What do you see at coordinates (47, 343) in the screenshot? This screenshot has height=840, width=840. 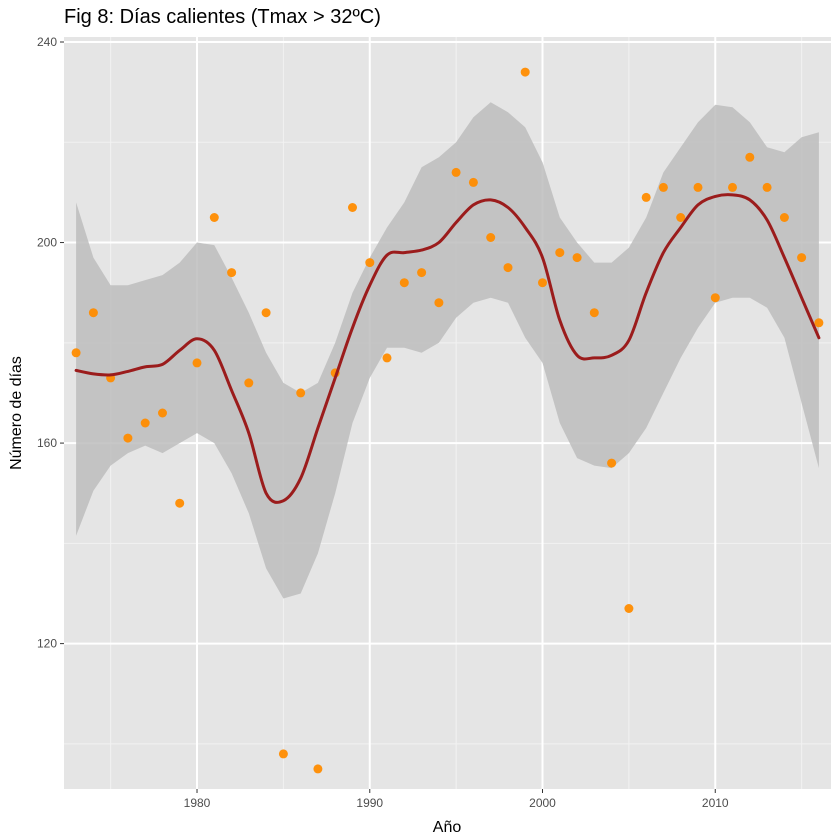 I see `y-tick-labels: 120 160 200 240` at bounding box center [47, 343].